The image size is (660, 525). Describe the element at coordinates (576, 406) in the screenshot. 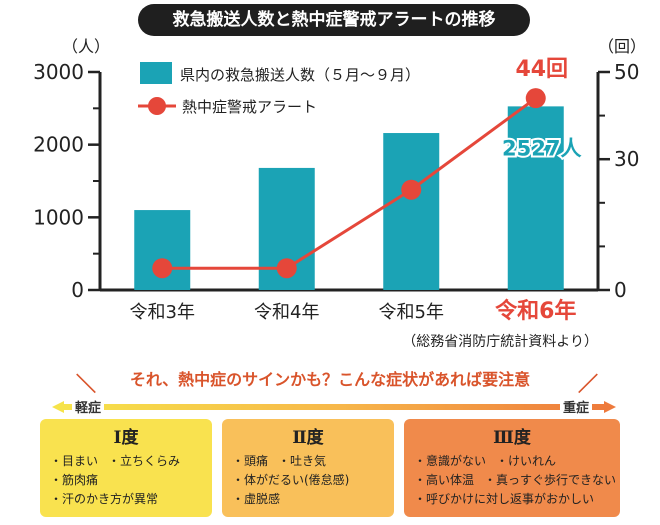

I see `severity-severe-label: 重症` at that location.